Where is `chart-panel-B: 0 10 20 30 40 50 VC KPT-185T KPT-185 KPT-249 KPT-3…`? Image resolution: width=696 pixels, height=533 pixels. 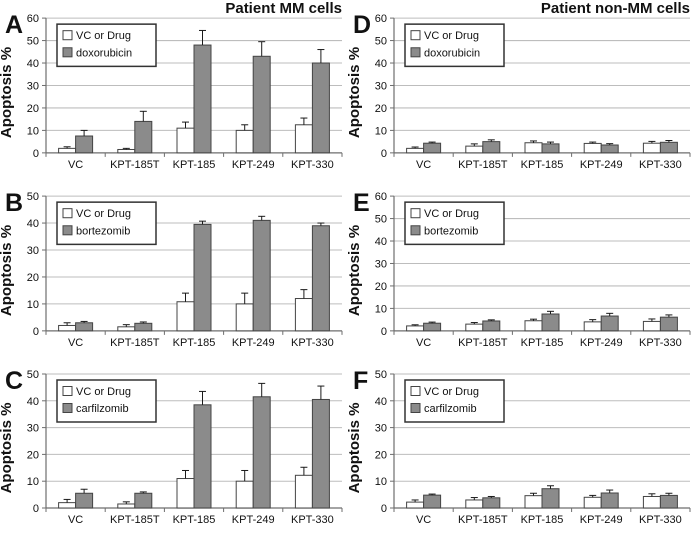 chart-panel-B: 0 10 20 30 40 50 VC KPT-185T KPT-185 KPT-249 KPT-3… is located at coordinates (171, 269).